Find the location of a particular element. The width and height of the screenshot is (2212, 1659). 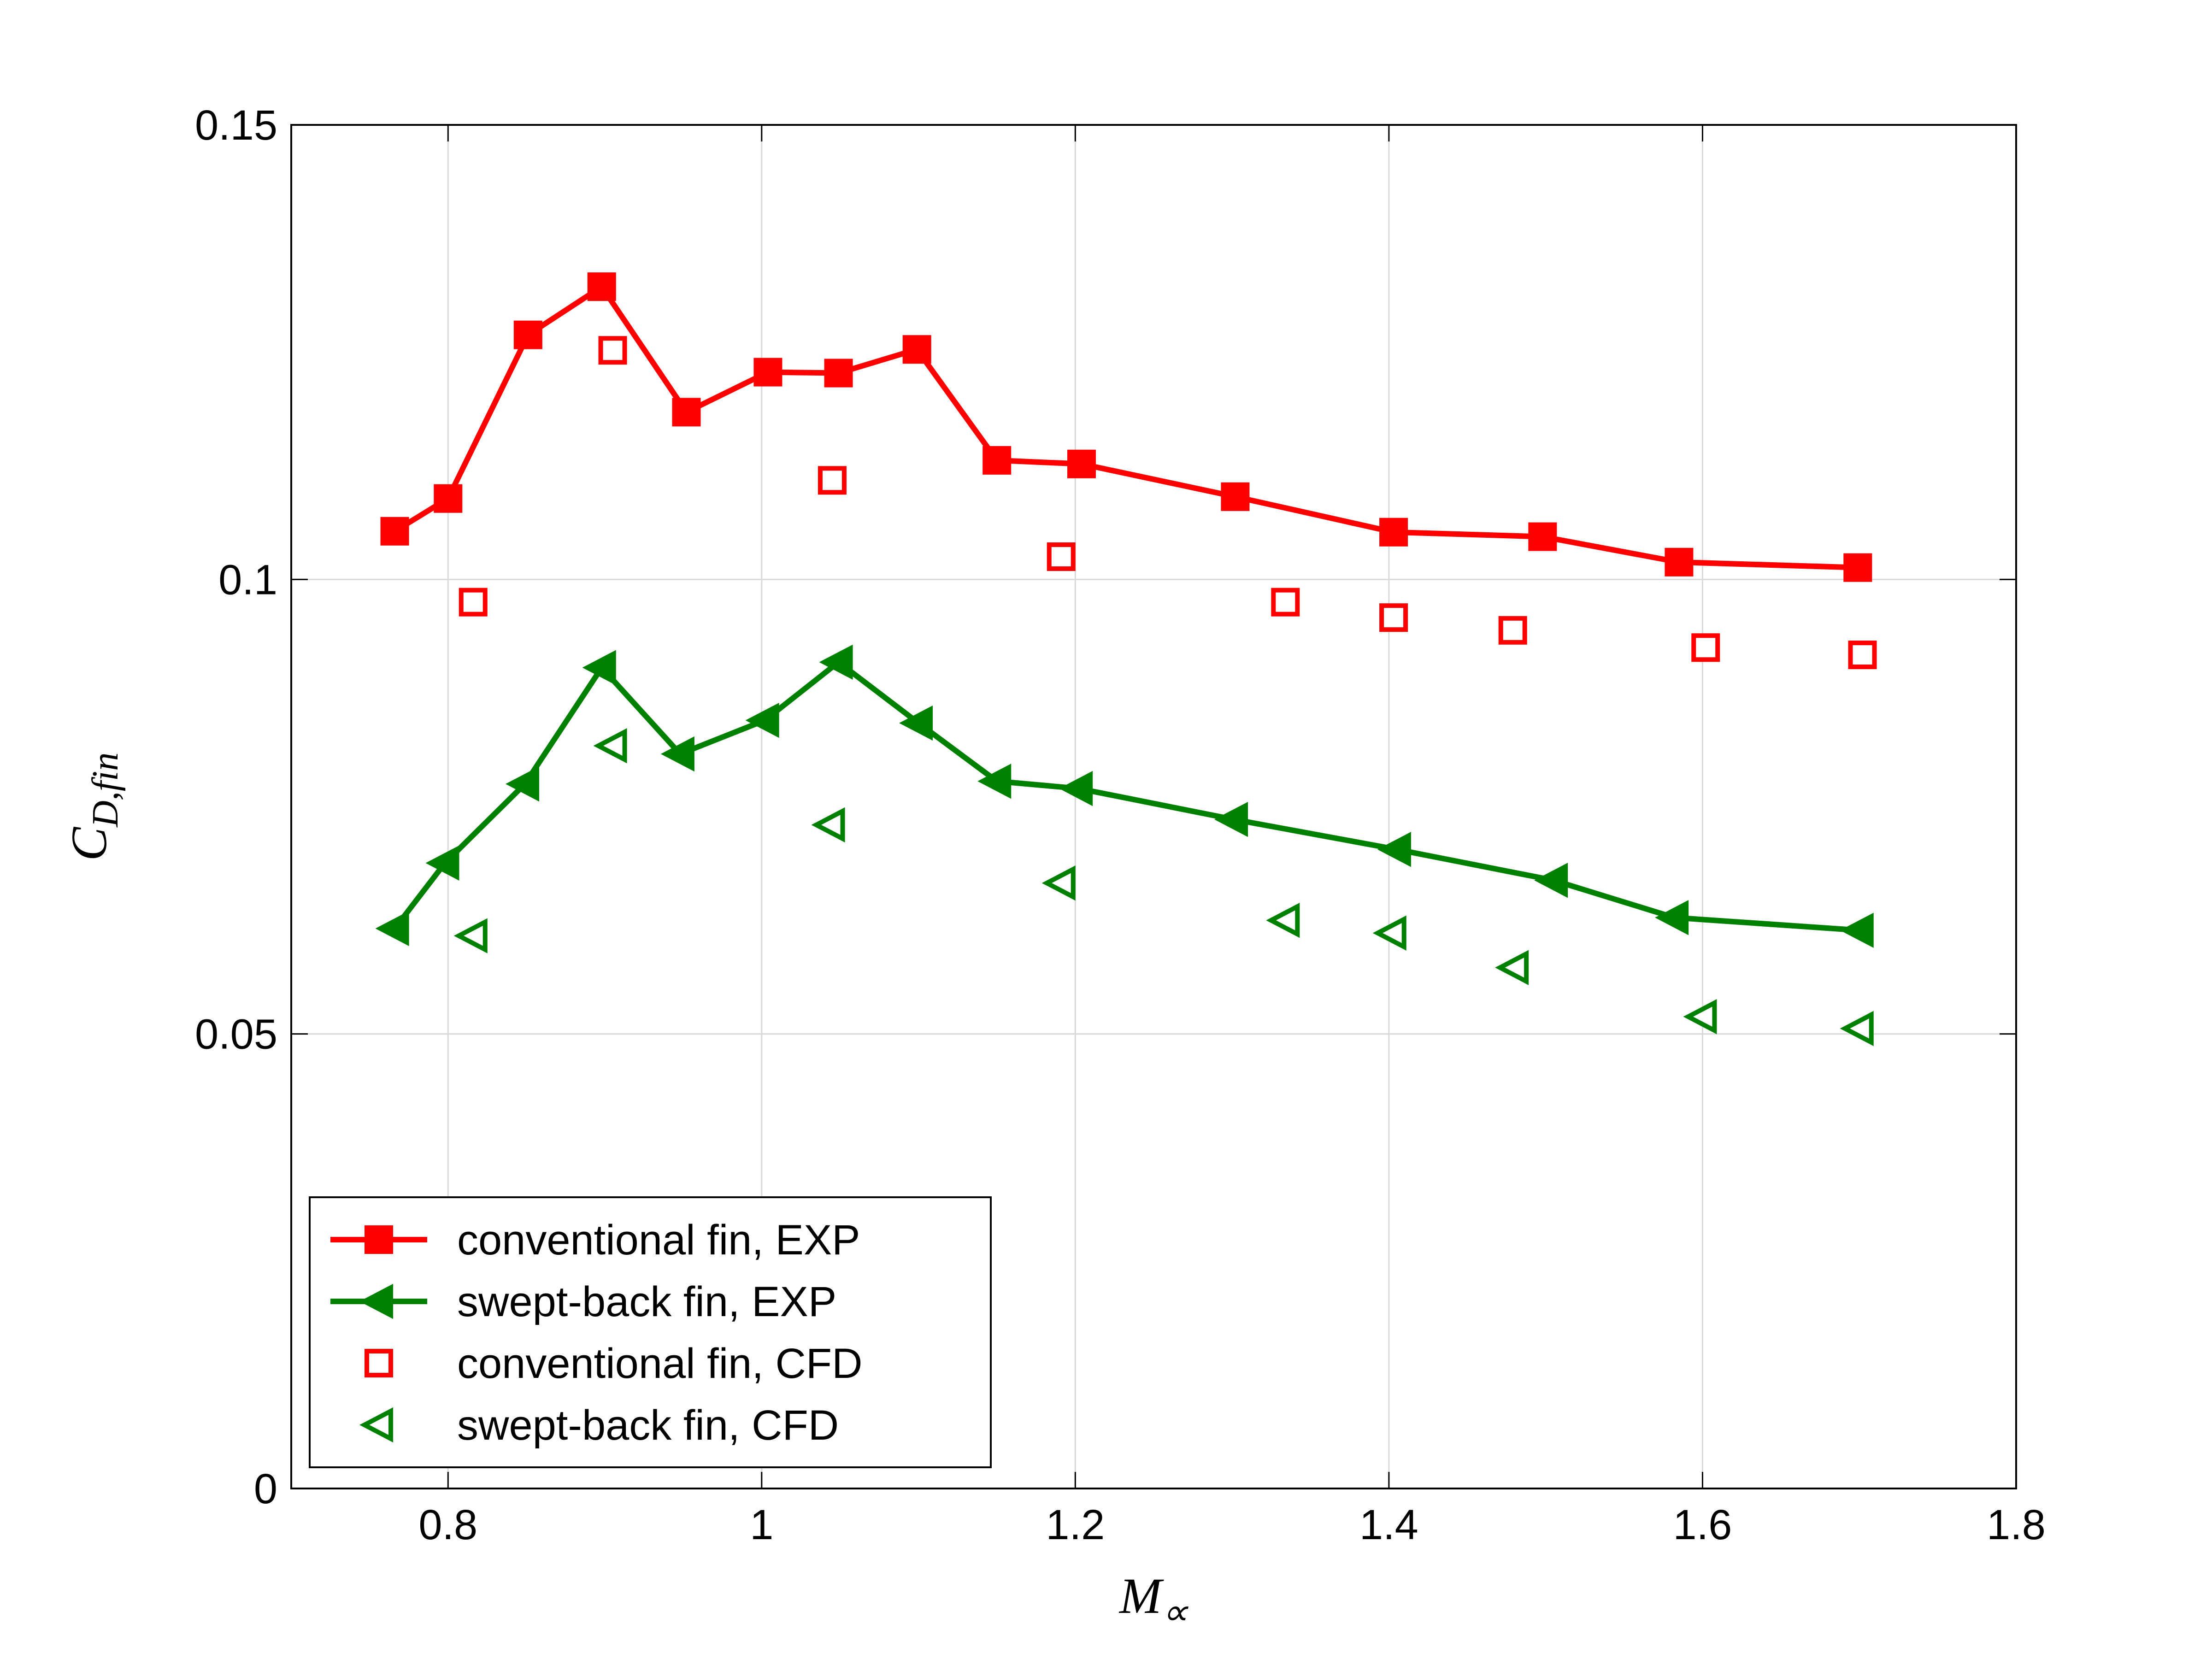

y-tick-label: 0.15 is located at coordinates (236, 125).